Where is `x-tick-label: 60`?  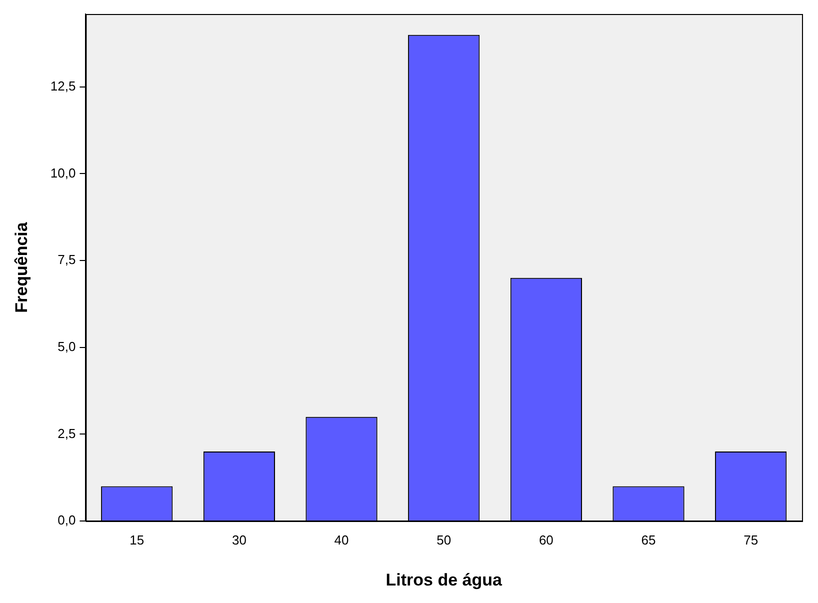
x-tick-label: 60 is located at coordinates (546, 540).